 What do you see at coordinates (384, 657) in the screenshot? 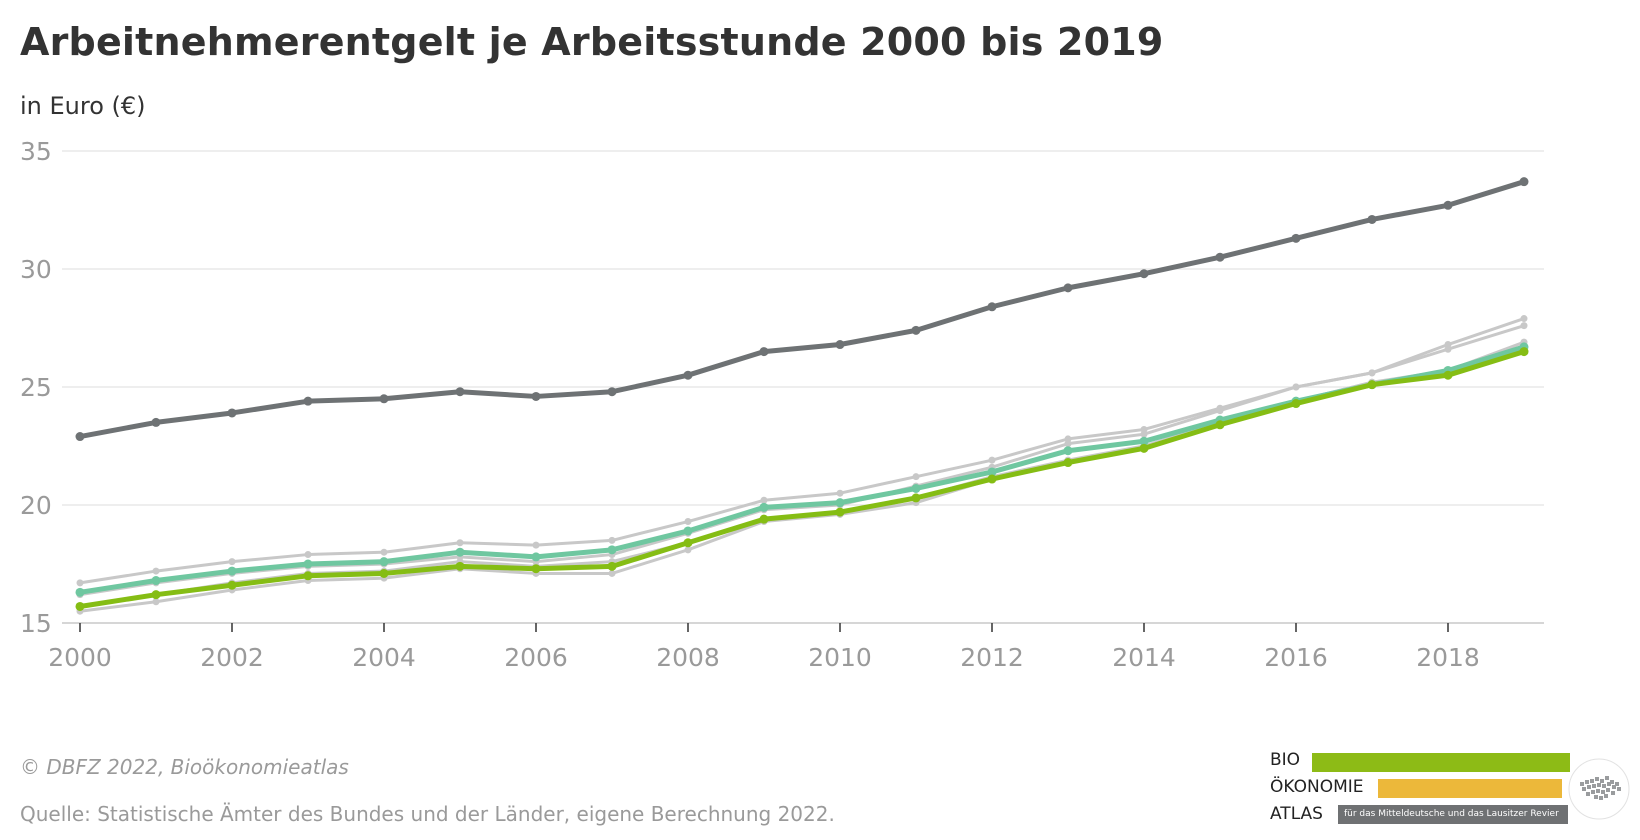
I see `x-tick-label: 2004` at bounding box center [384, 657].